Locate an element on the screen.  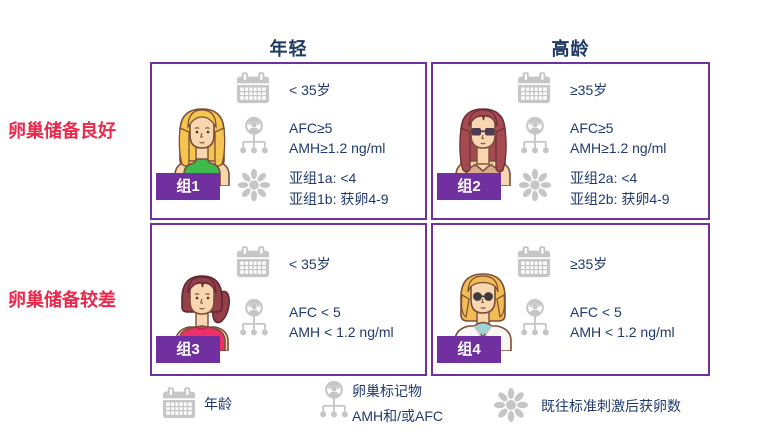
subgroup-criteria: 亚组2a: <4 亚组2b: 获卵4-9 is located at coordinates (620, 189).